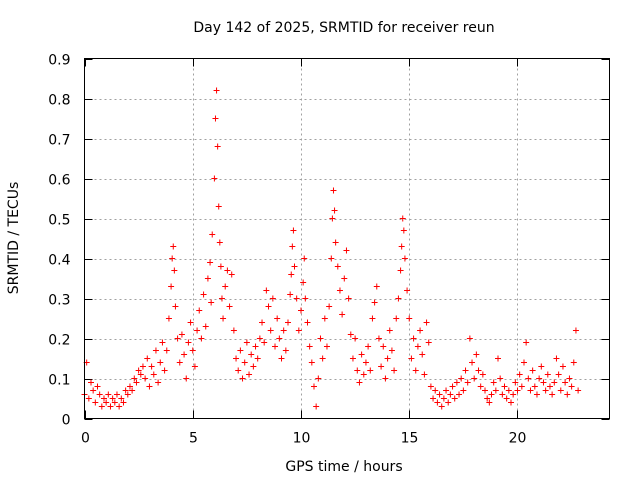  I want to click on y-tick-label: 0.7, so click(59, 141).